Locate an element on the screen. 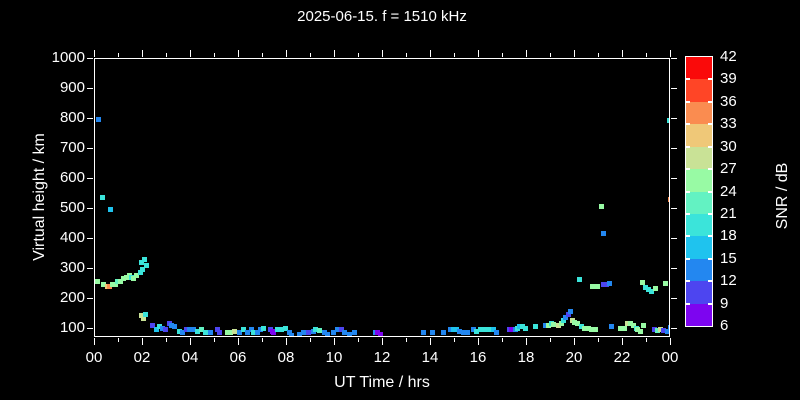  y-axis-label: Virtual height / km is located at coordinates (39, 197).